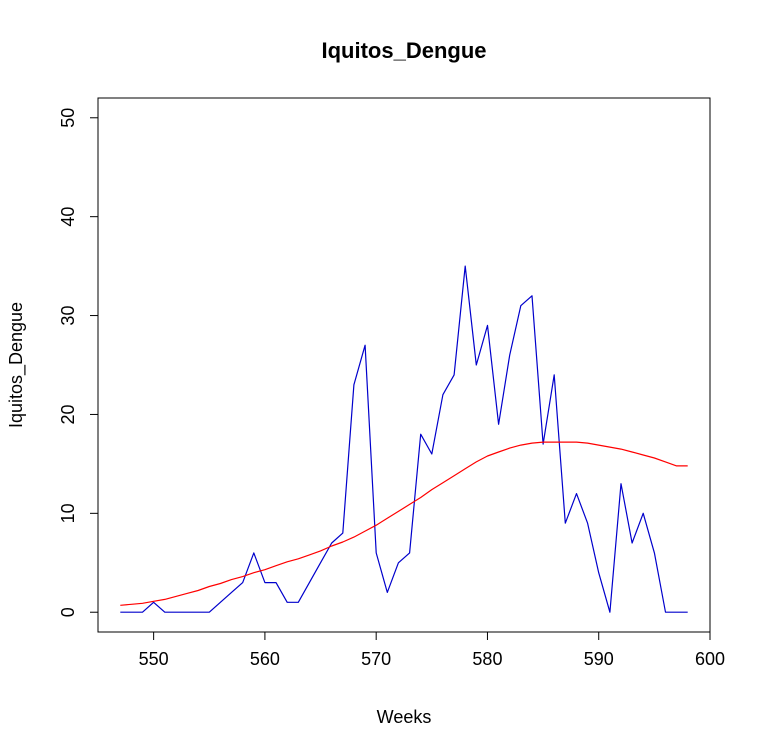 The image size is (761, 755). I want to click on chart-title: Iquitos_Dengue, so click(403, 50).